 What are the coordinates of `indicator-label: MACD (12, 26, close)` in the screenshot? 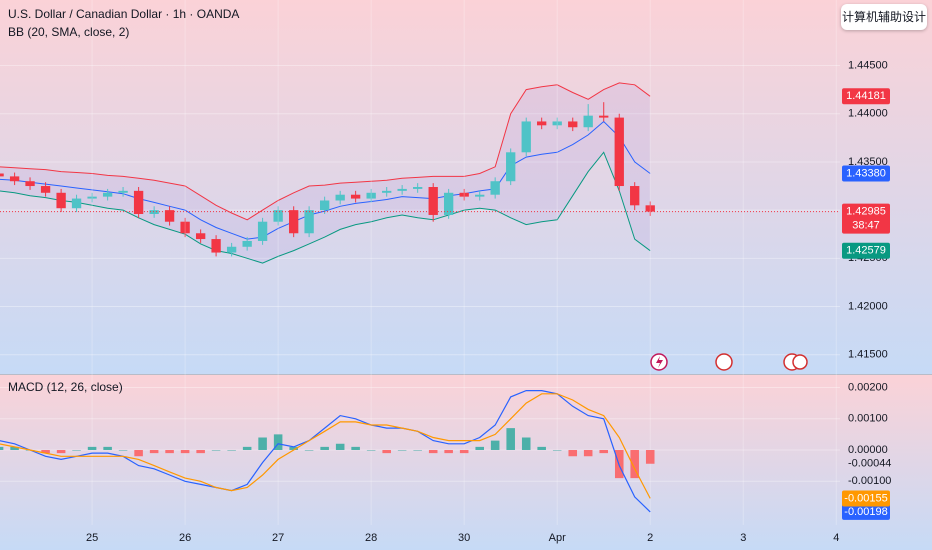 It's located at (65, 387).